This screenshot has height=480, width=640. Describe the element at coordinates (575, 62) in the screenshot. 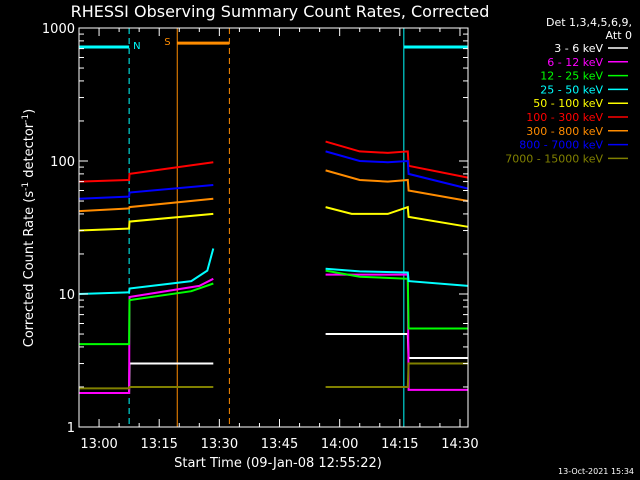

I see `legend-label: 6 - 12 keV` at that location.